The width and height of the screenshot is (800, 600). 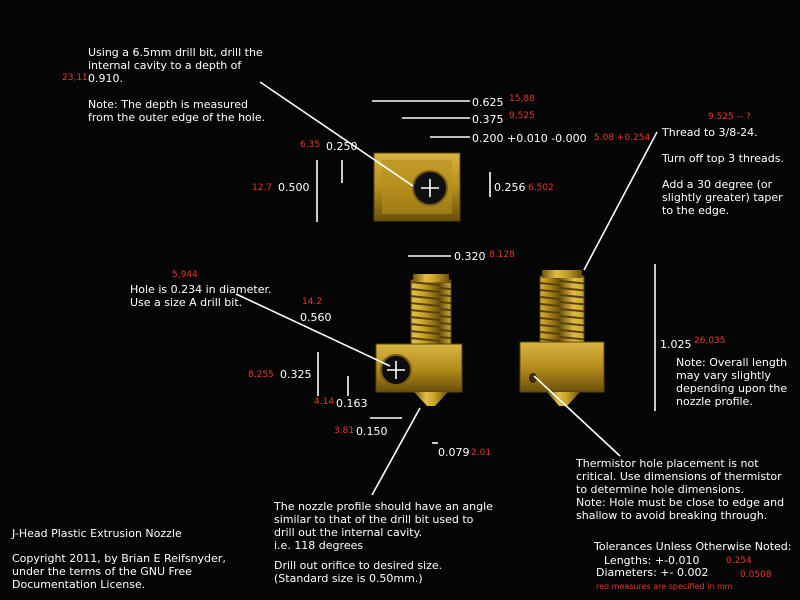 What do you see at coordinates (756, 575) in the screenshot?
I see `tolerance-diameters-mm: 0.0508` at bounding box center [756, 575].